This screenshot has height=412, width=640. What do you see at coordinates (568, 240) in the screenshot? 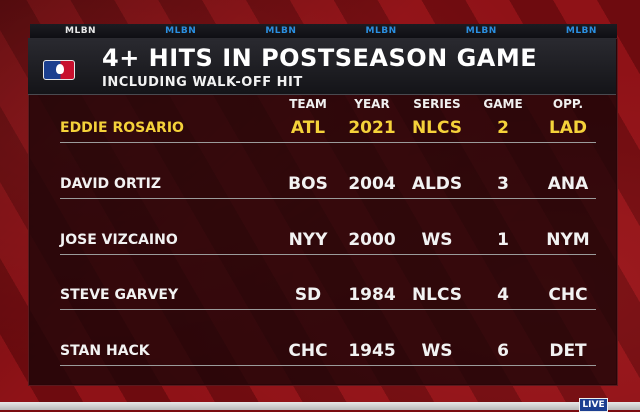
I see `opp-cell: NYM` at bounding box center [568, 240].